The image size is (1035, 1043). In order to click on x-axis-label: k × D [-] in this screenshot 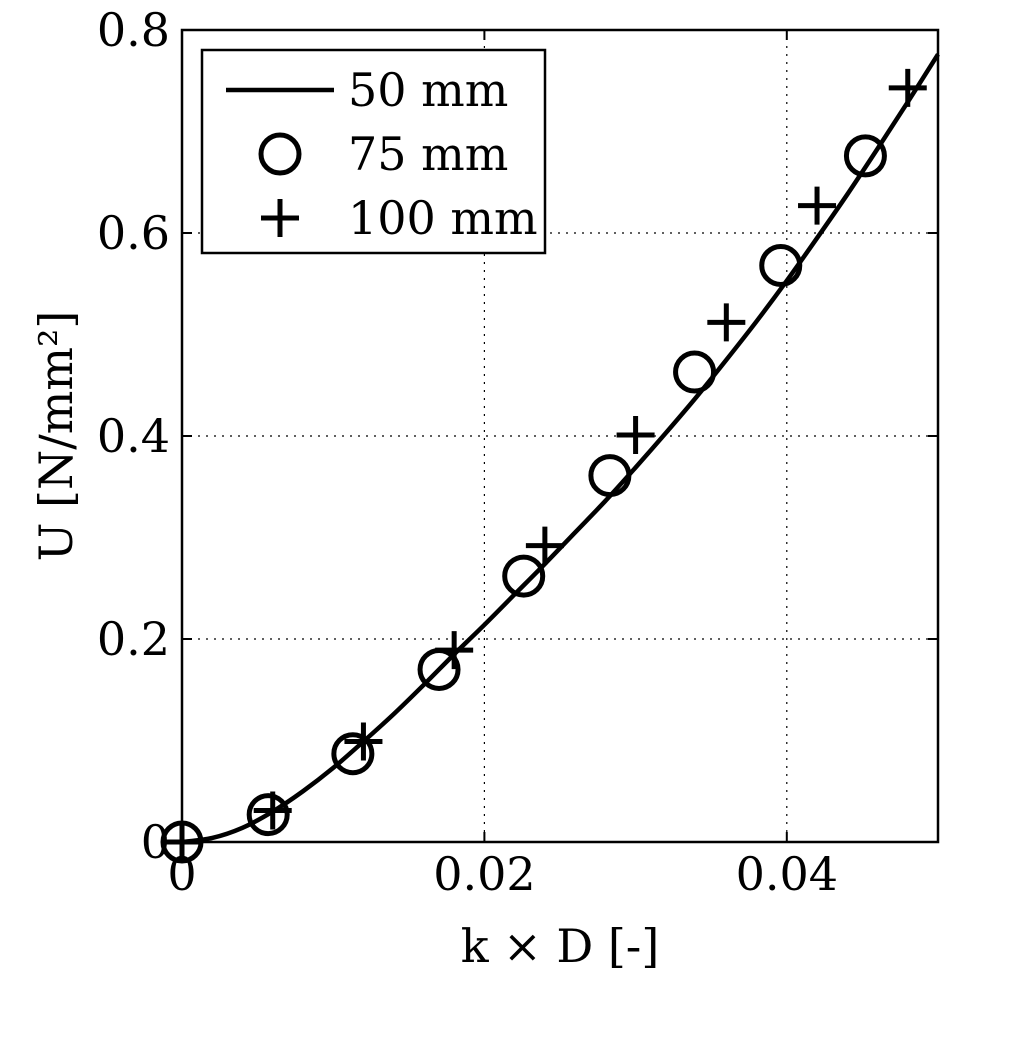, I will do `click(560, 946)`.